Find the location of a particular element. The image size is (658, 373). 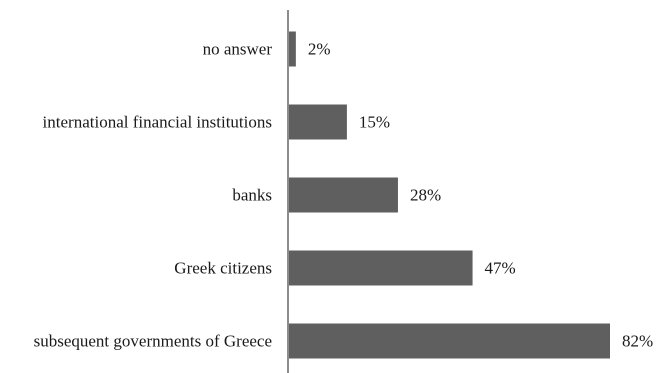

category-label-banks: banks is located at coordinates (252, 195).